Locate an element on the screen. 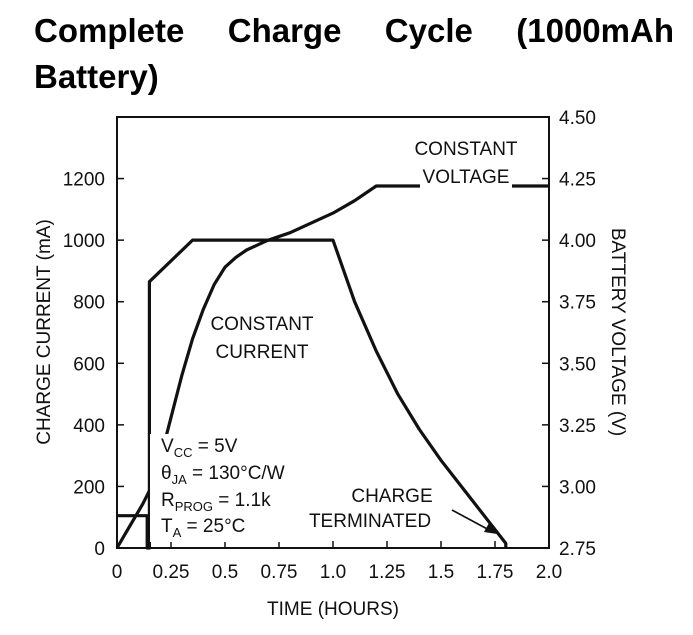 The width and height of the screenshot is (693, 635). annotation-constant-current-line2: CURRENT is located at coordinates (262, 352).